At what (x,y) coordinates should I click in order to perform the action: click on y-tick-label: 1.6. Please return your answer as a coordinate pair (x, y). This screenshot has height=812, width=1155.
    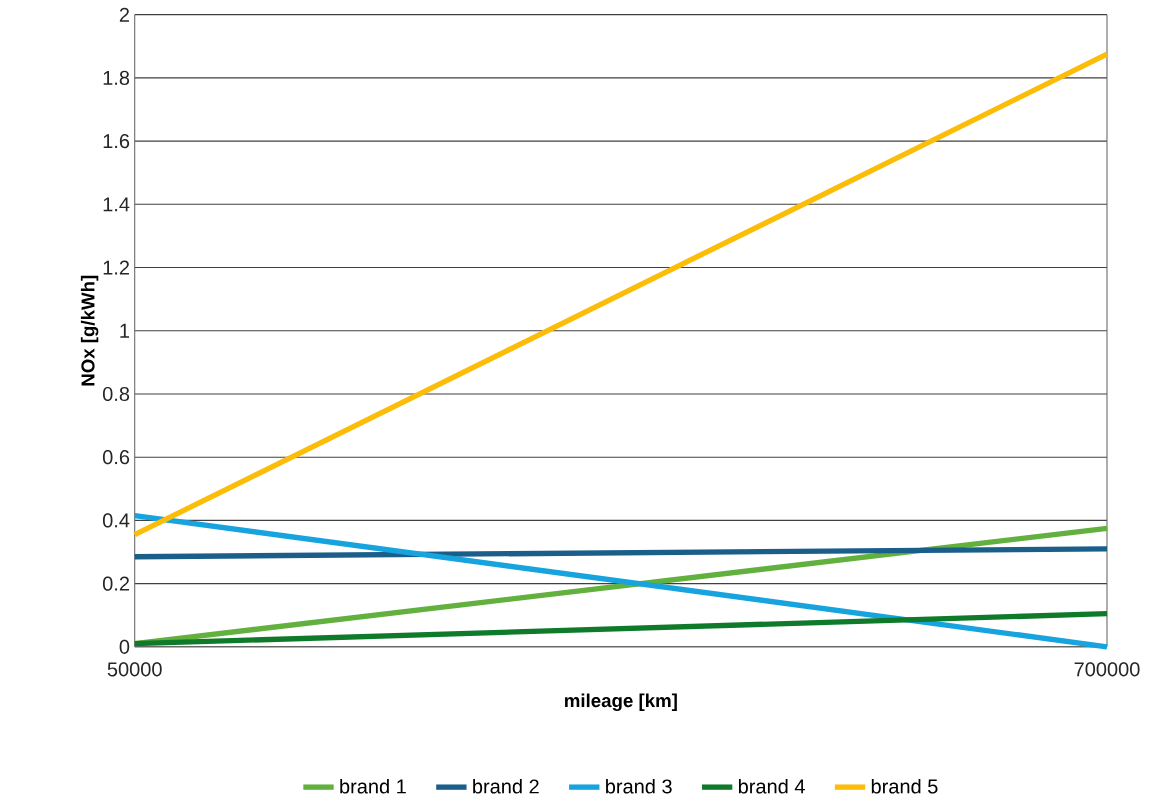
    Looking at the image, I should click on (116, 141).